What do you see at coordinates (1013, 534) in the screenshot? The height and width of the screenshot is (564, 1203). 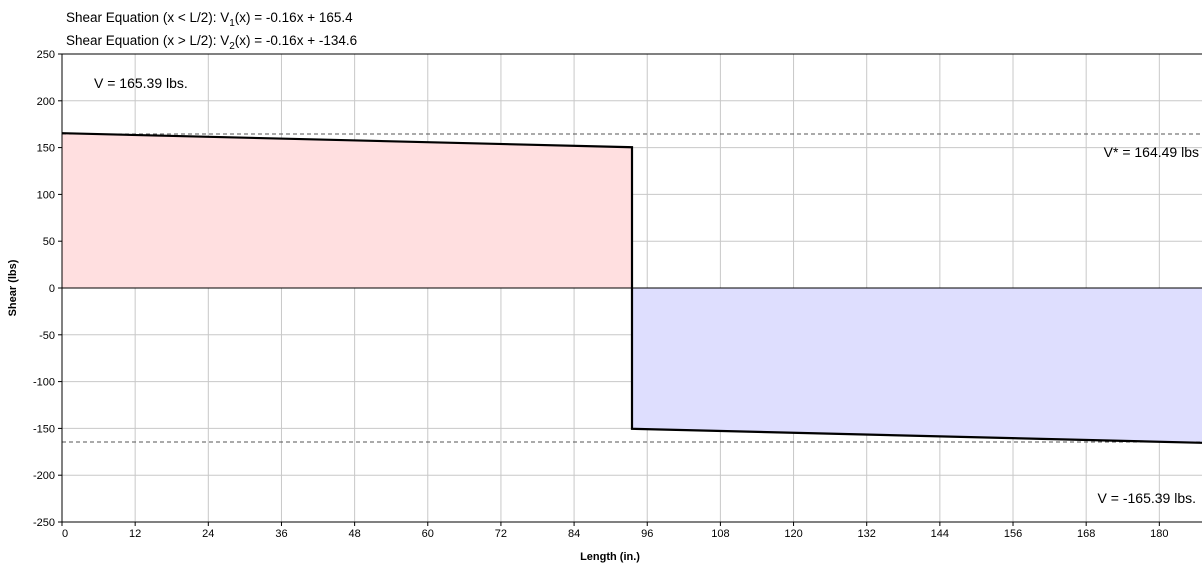 I see `x-tick-label: 156` at bounding box center [1013, 534].